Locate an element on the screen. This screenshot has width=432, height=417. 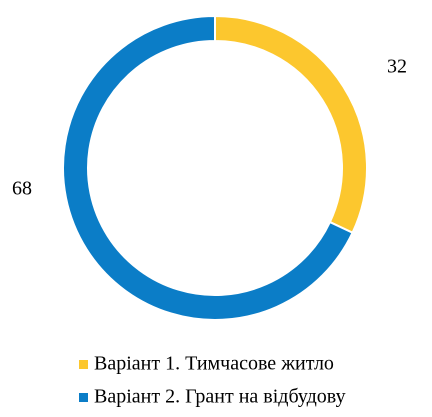
legend-label: Варіант 1. Тимчасове житло is located at coordinates (214, 364).